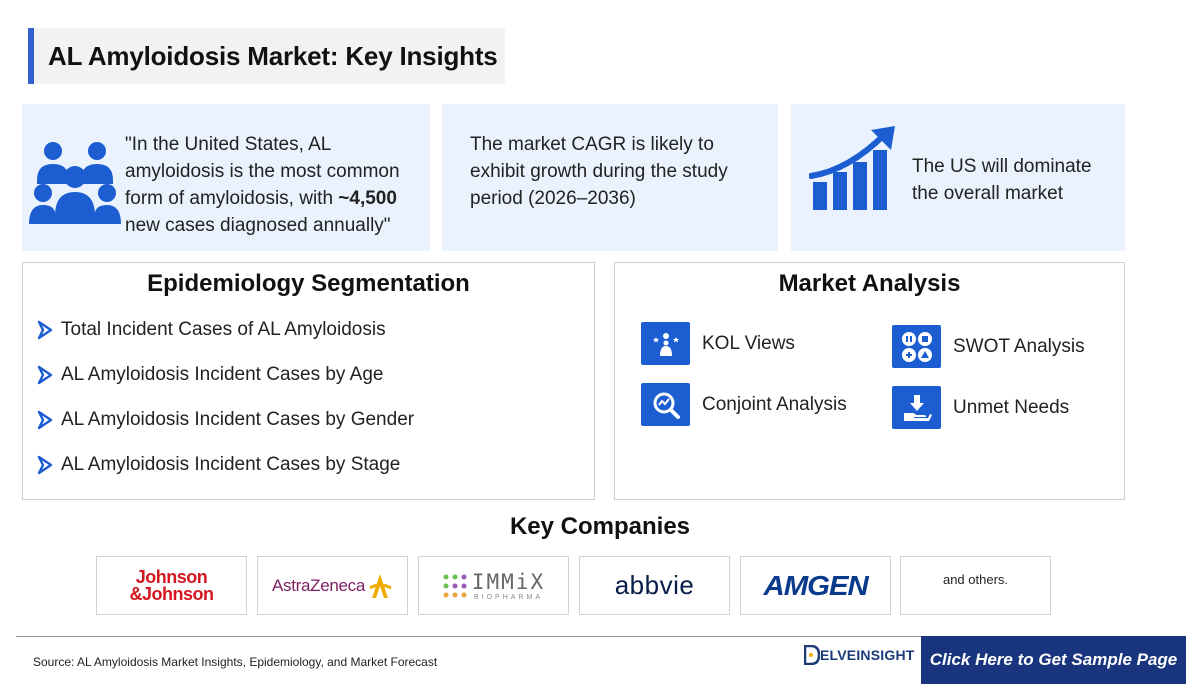  I want to click on astrazeneca-wordmark: AstraZeneca, so click(318, 585).